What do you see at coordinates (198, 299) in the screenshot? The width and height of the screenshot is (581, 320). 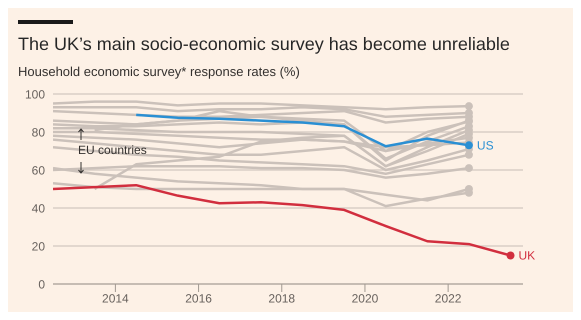 I see `x-tick-label: 2016` at bounding box center [198, 299].